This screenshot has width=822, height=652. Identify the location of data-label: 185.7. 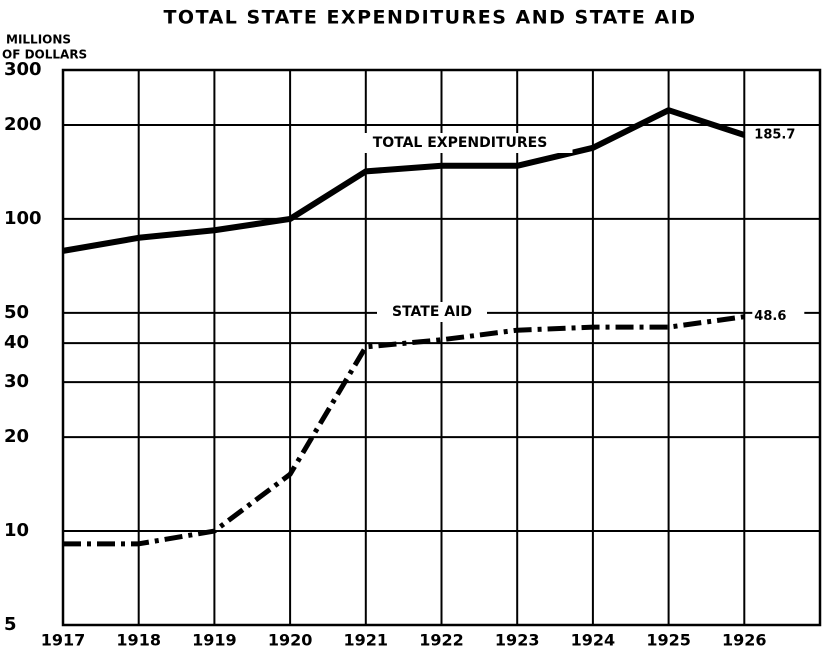
(774, 135).